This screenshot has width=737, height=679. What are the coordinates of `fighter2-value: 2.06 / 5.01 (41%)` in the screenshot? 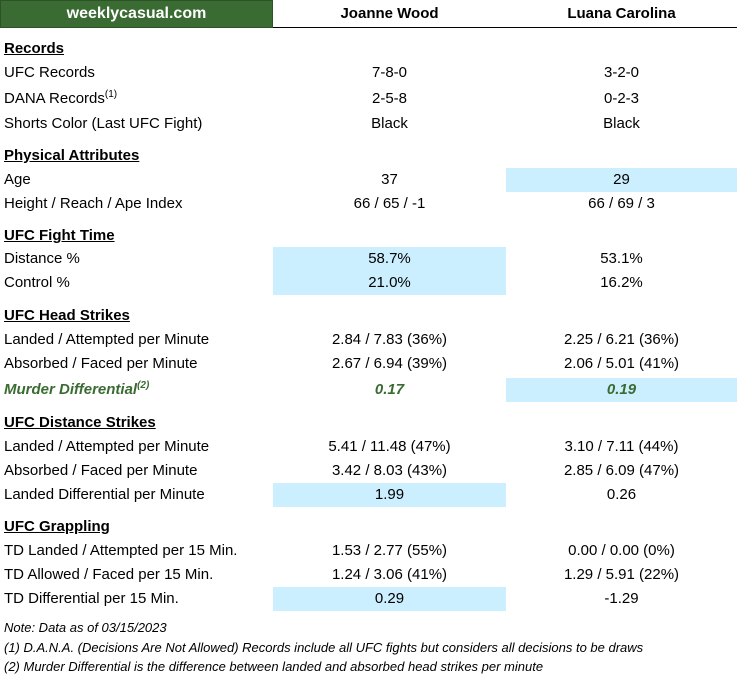 It's located at (621, 363).